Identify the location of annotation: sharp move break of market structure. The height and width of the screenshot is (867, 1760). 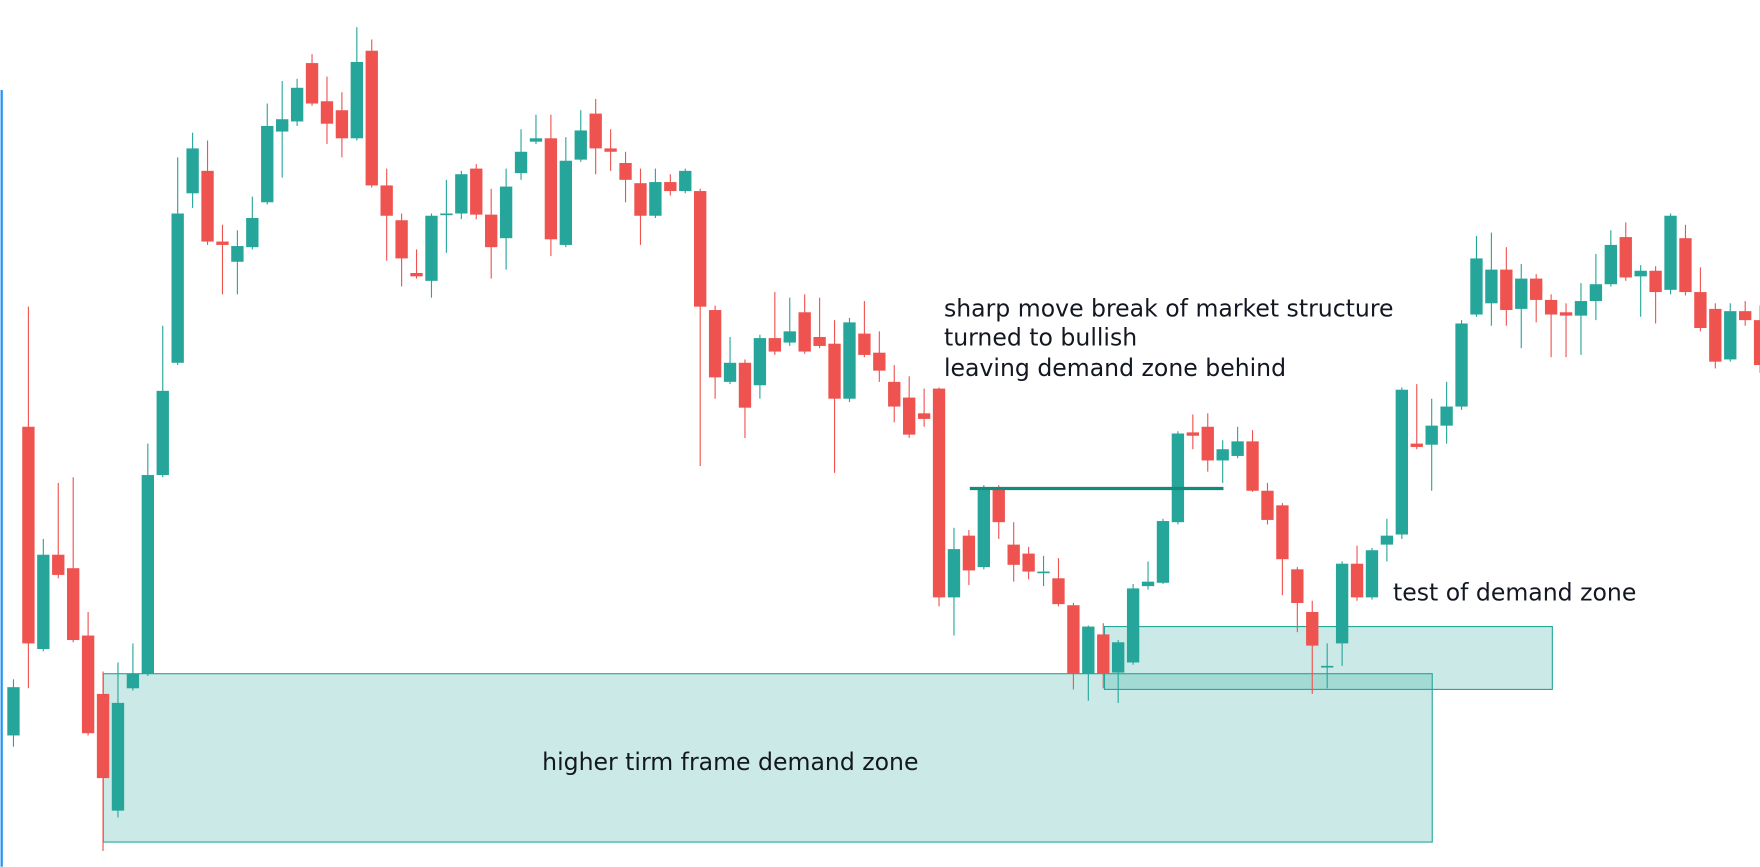
(1169, 309).